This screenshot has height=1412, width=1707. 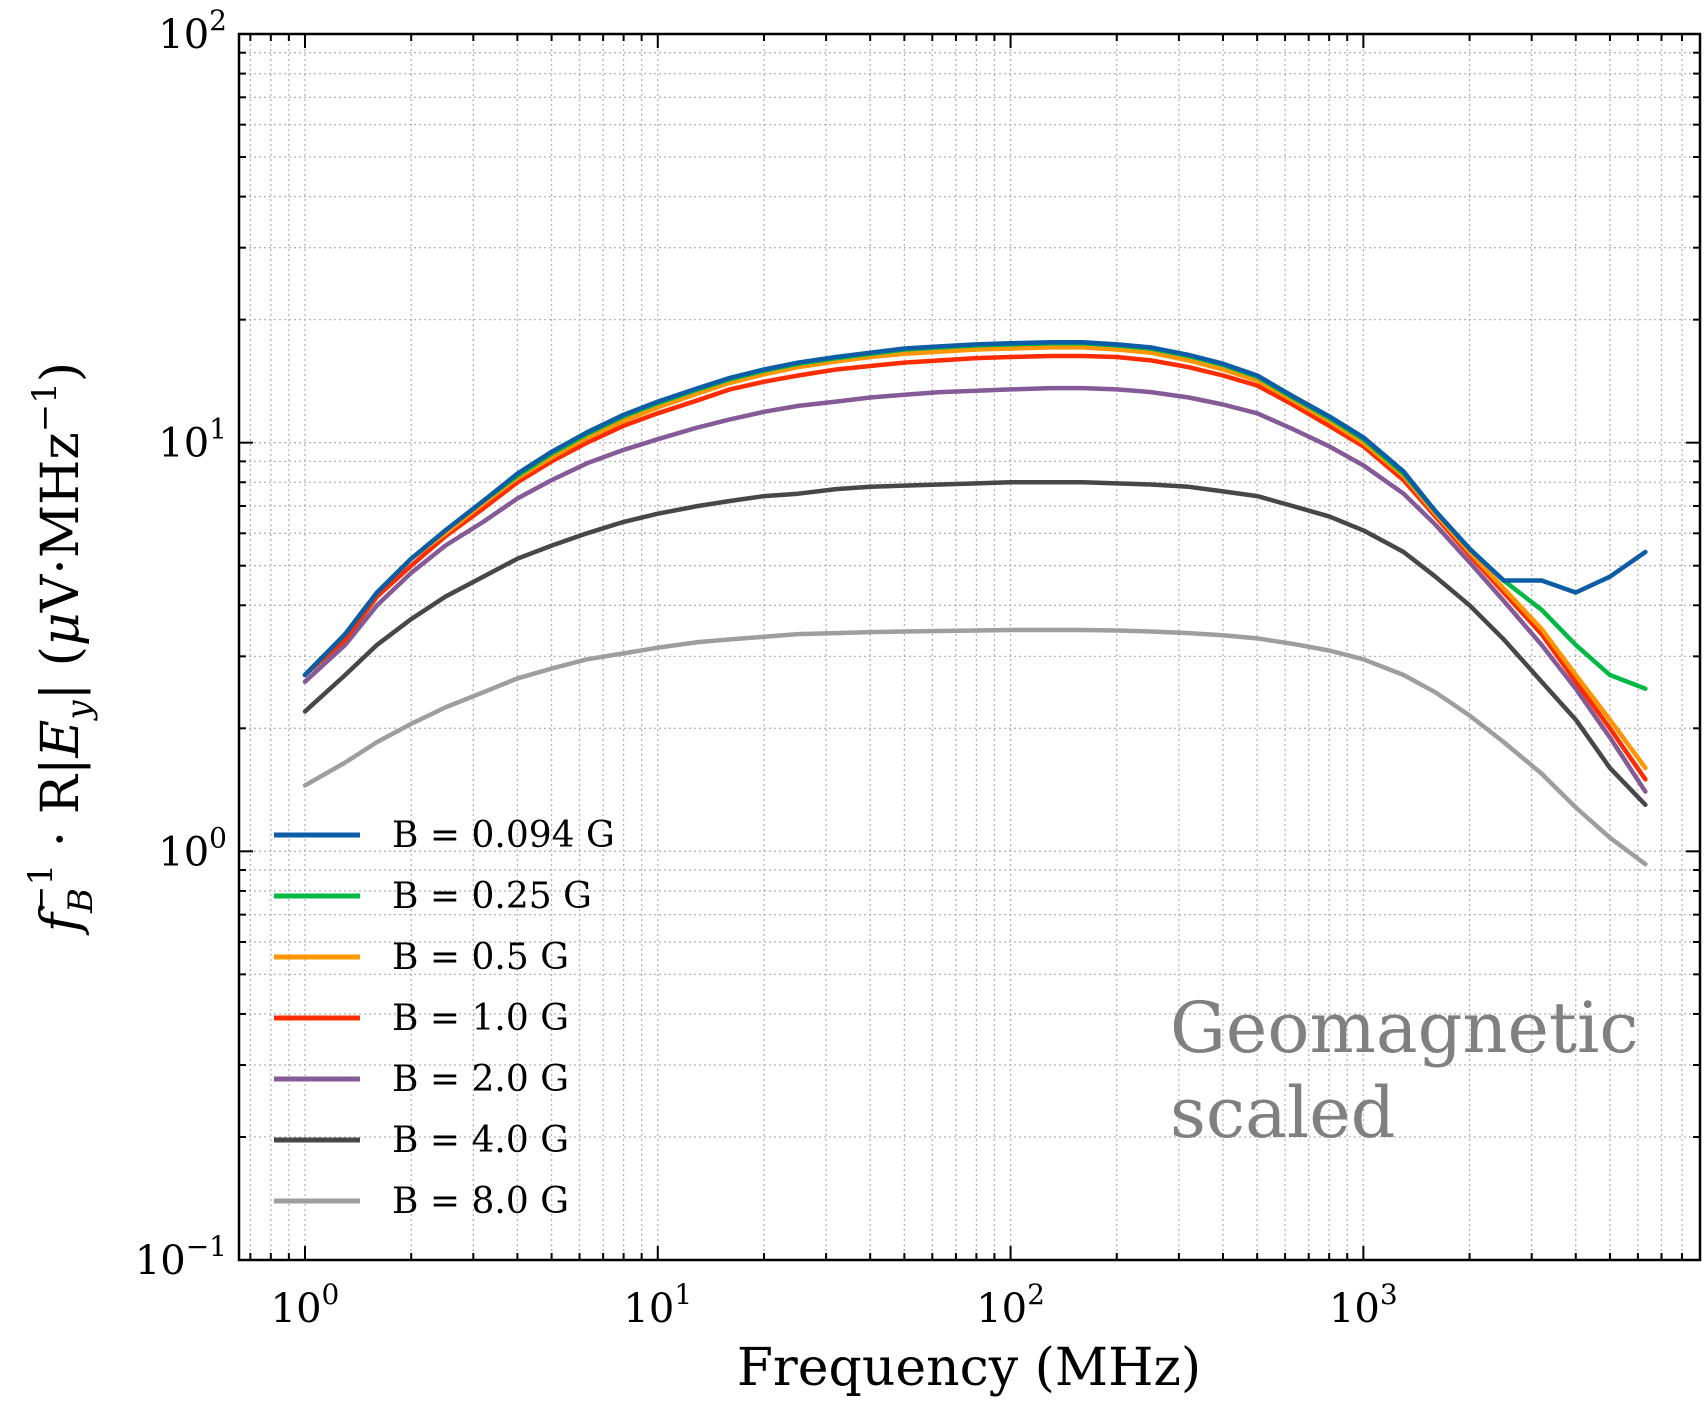 I want to click on y-tick-label: 10⁰, so click(x=192, y=848).